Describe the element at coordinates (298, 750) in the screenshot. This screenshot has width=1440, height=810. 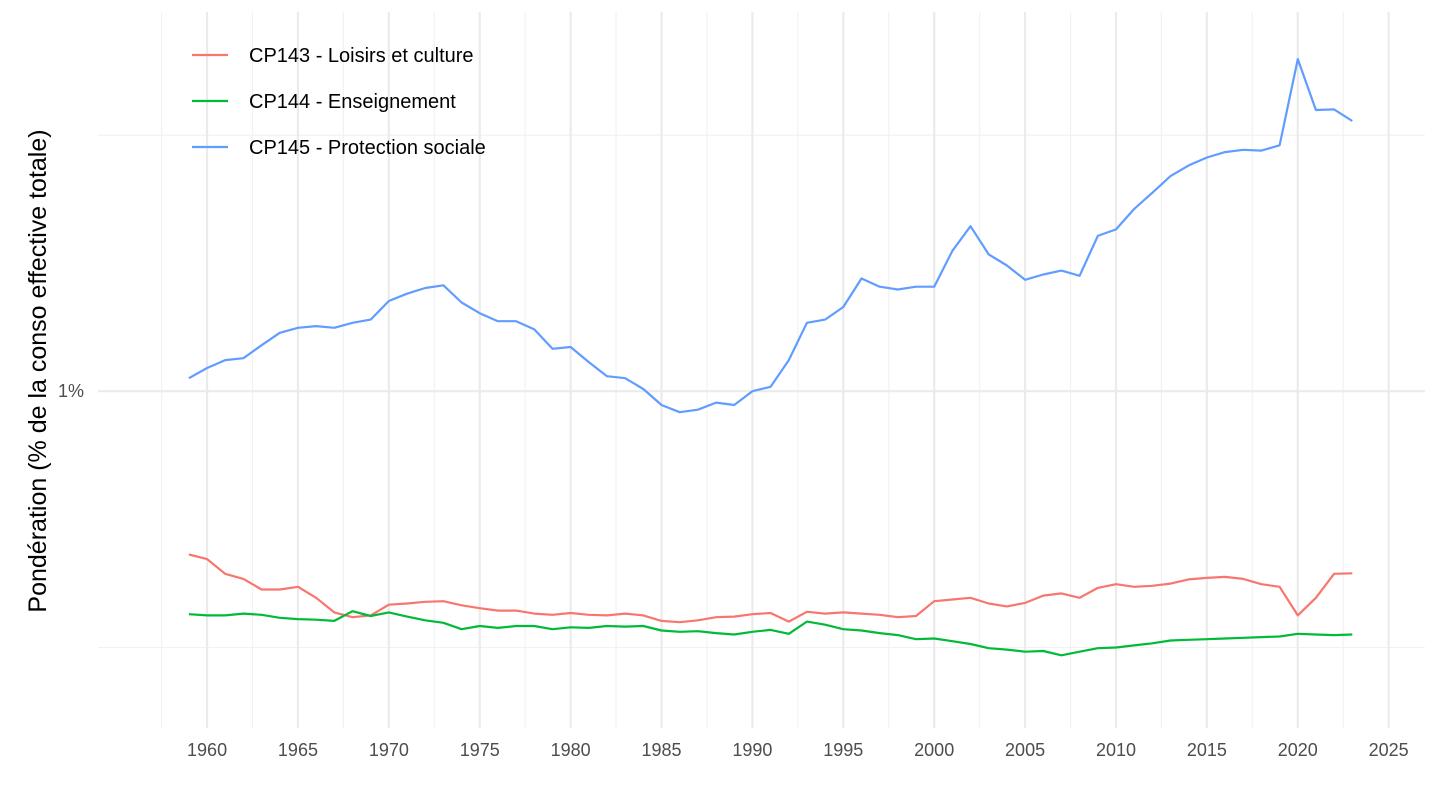
I see `x-tick-label: 1965` at that location.